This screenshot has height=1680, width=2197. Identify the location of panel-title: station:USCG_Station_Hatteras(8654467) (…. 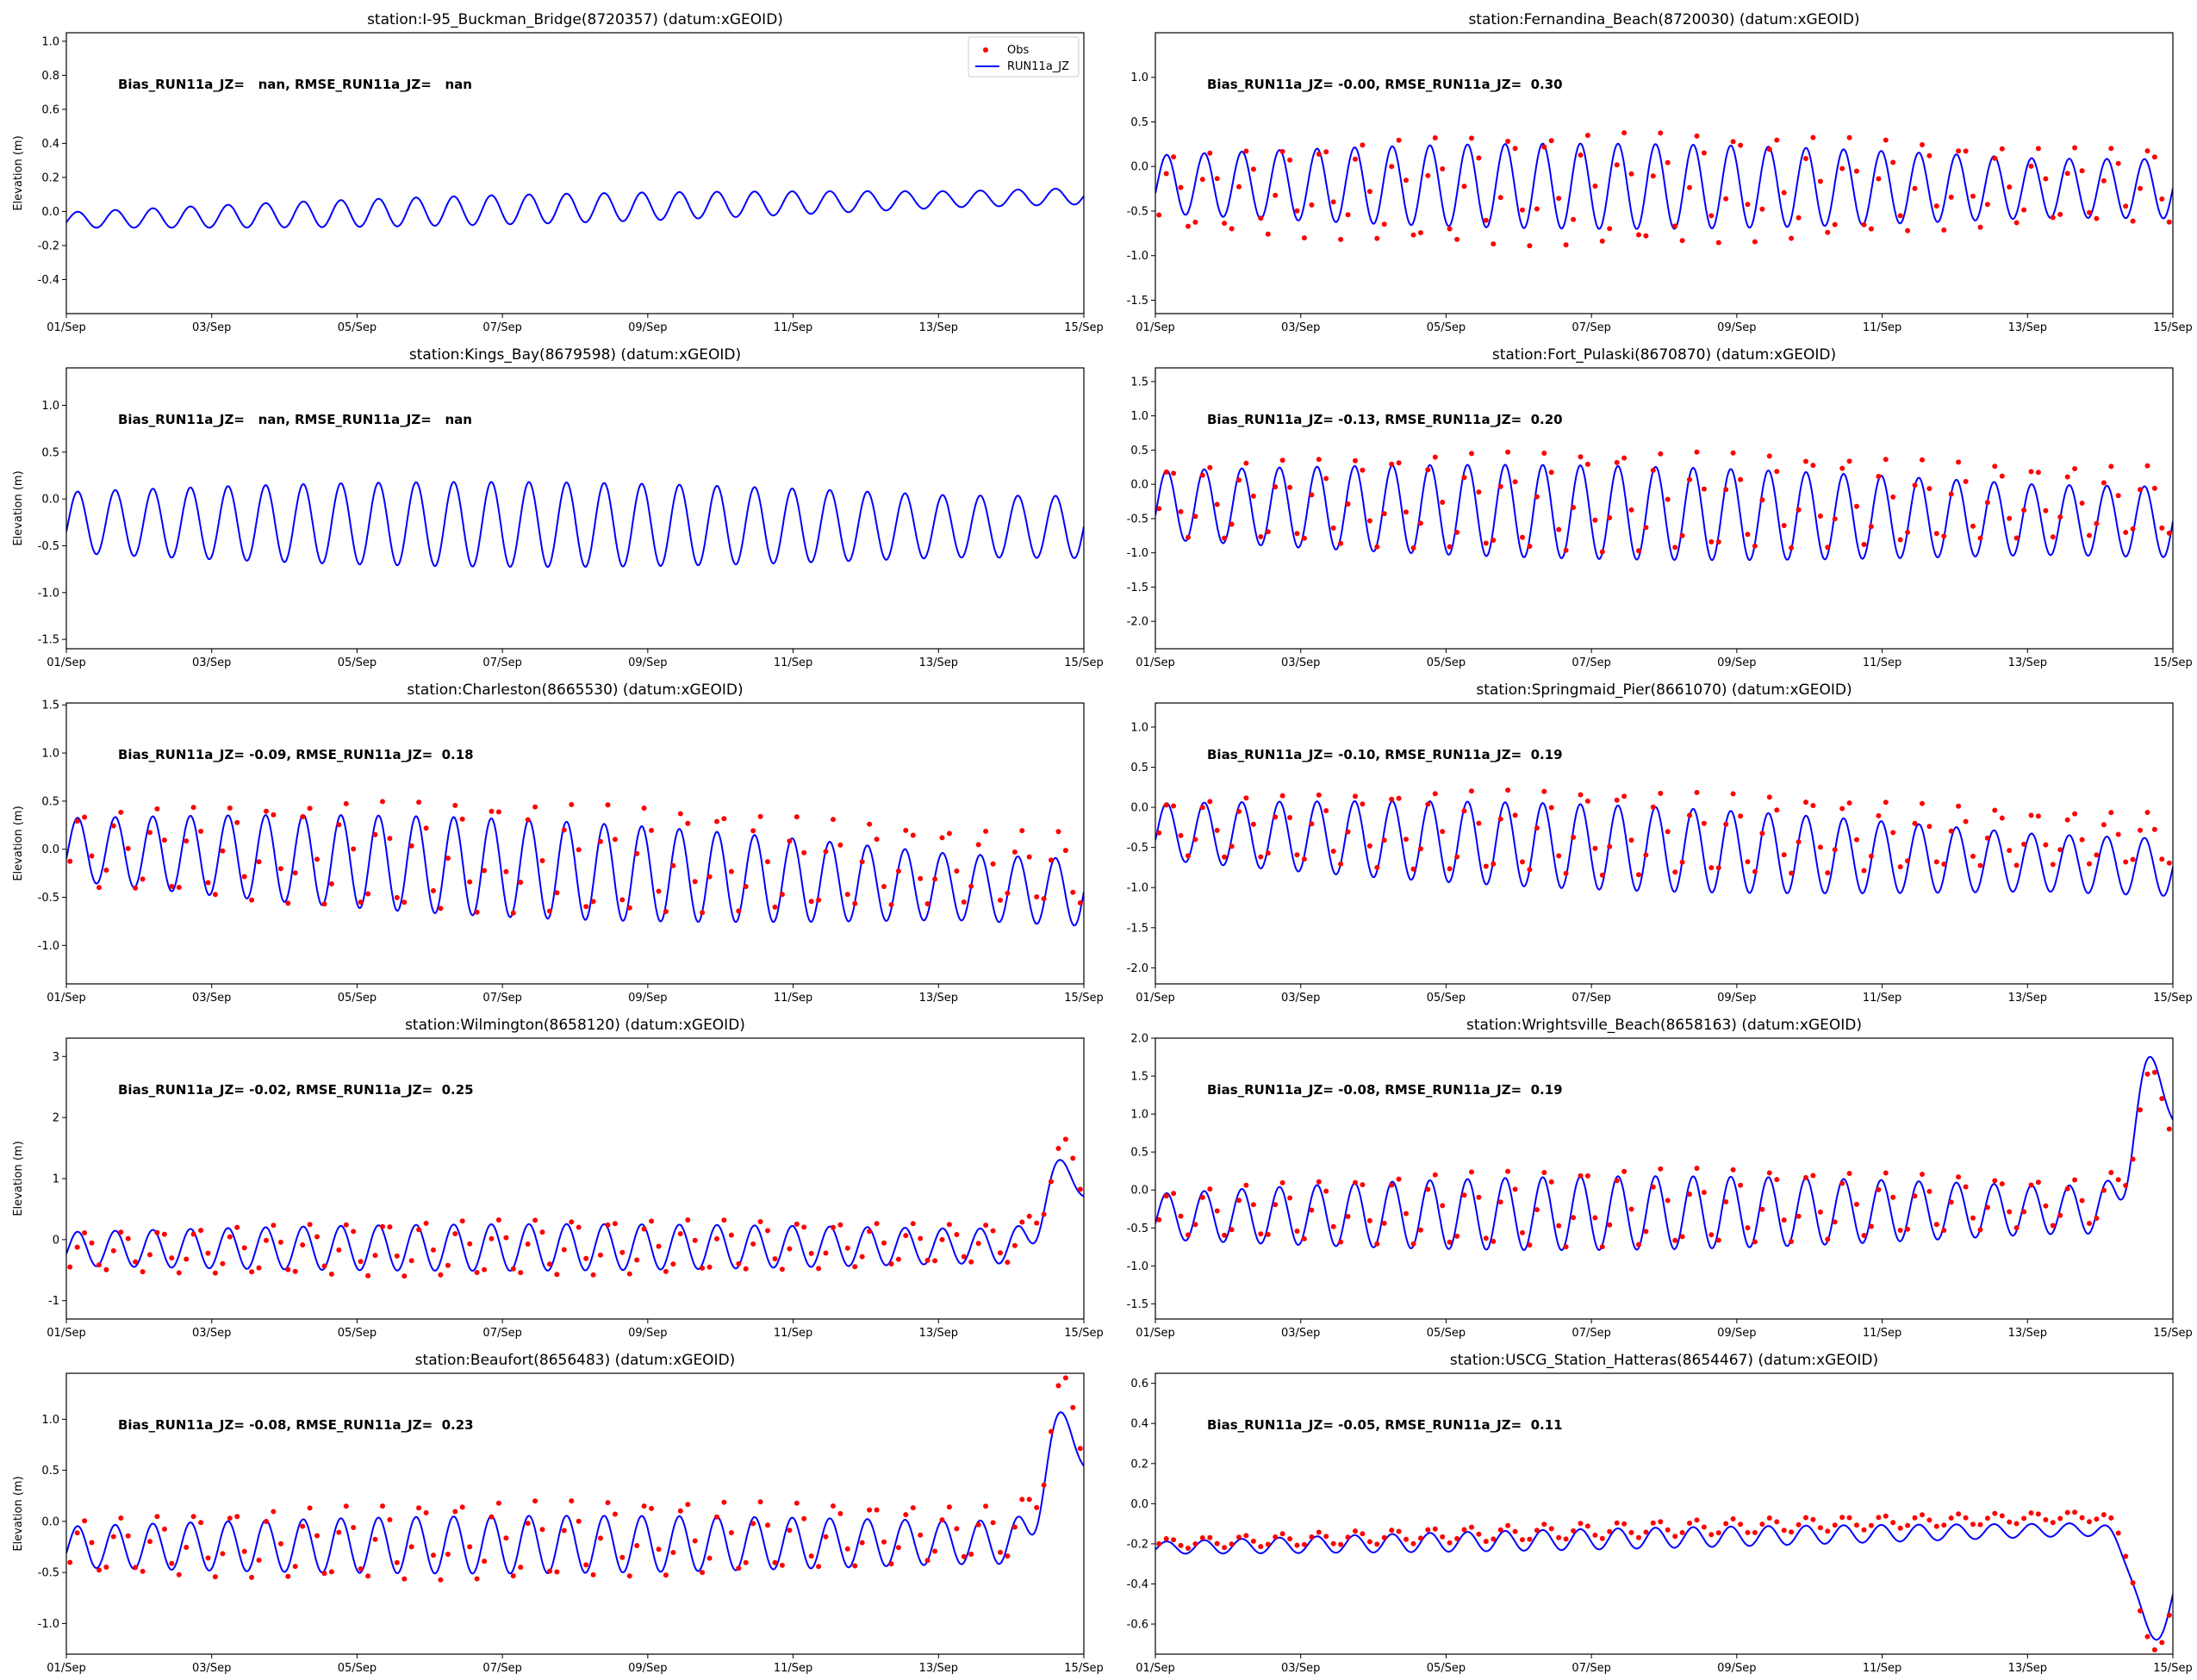
(1664, 1361).